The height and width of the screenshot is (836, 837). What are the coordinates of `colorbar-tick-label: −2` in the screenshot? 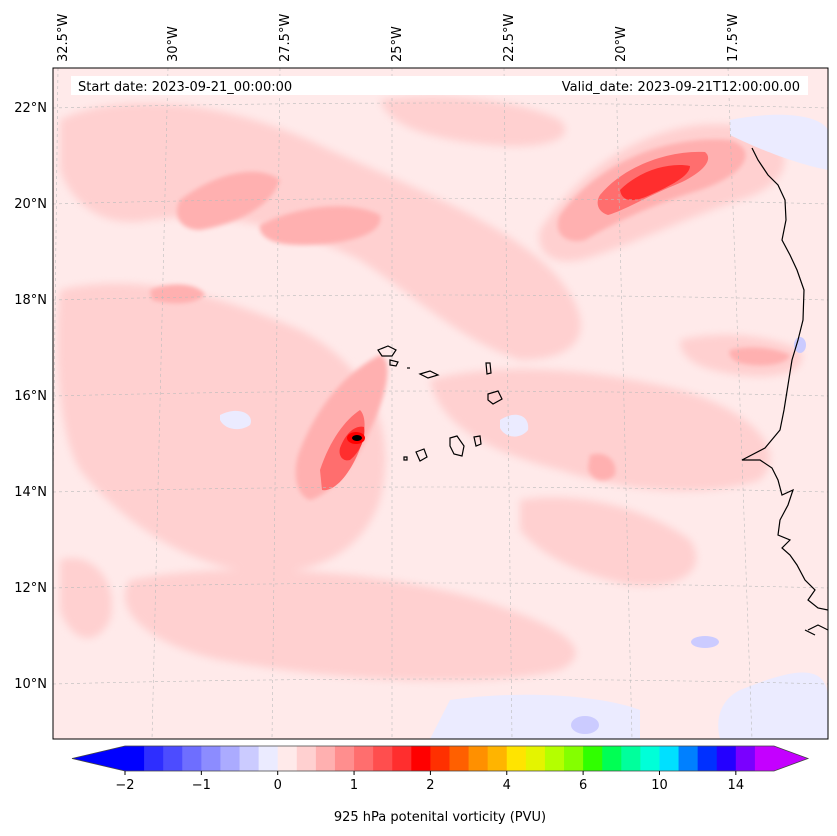 It's located at (124, 785).